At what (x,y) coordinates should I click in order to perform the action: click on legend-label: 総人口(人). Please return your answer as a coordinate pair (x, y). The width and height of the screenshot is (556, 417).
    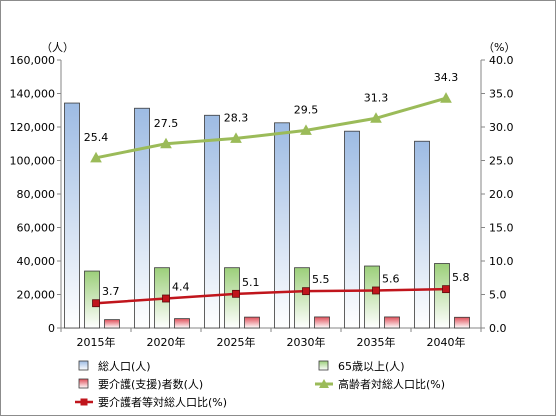
    Looking at the image, I should click on (124, 366).